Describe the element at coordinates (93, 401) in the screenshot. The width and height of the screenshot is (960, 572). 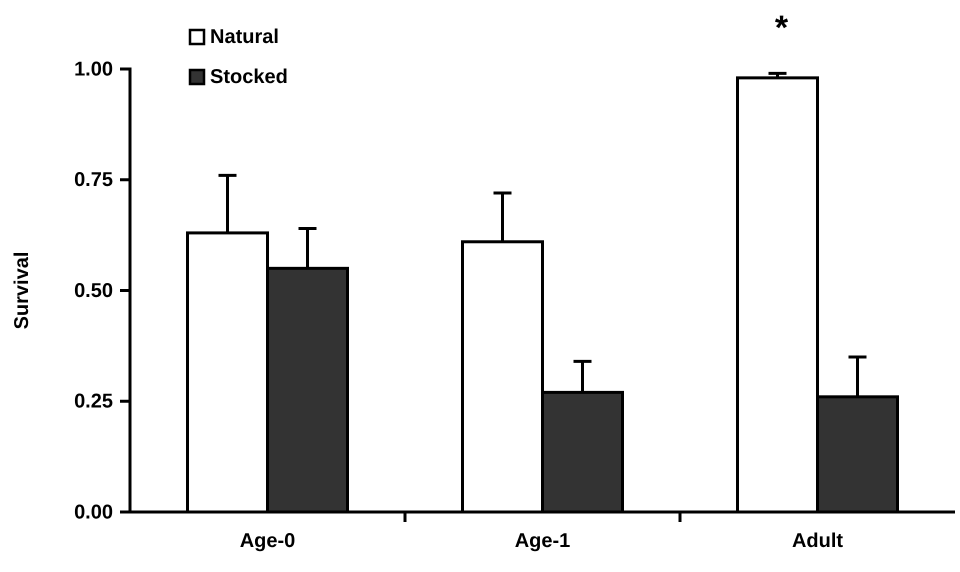
I see `y-tick-label: 0.25` at that location.